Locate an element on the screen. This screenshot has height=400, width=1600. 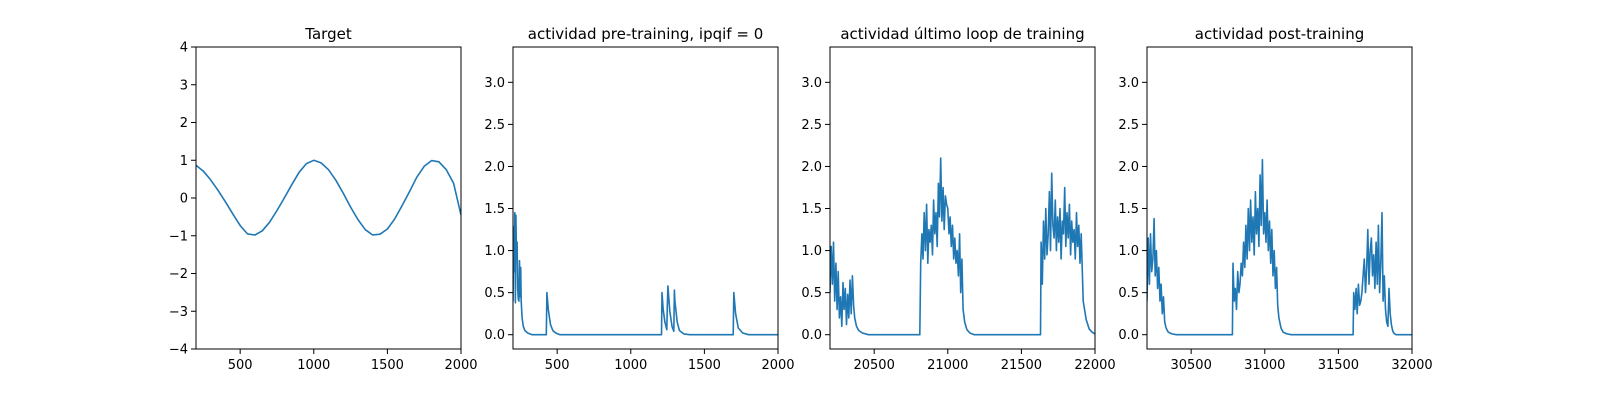
x-tick-label: 30500 is located at coordinates (1190, 365).